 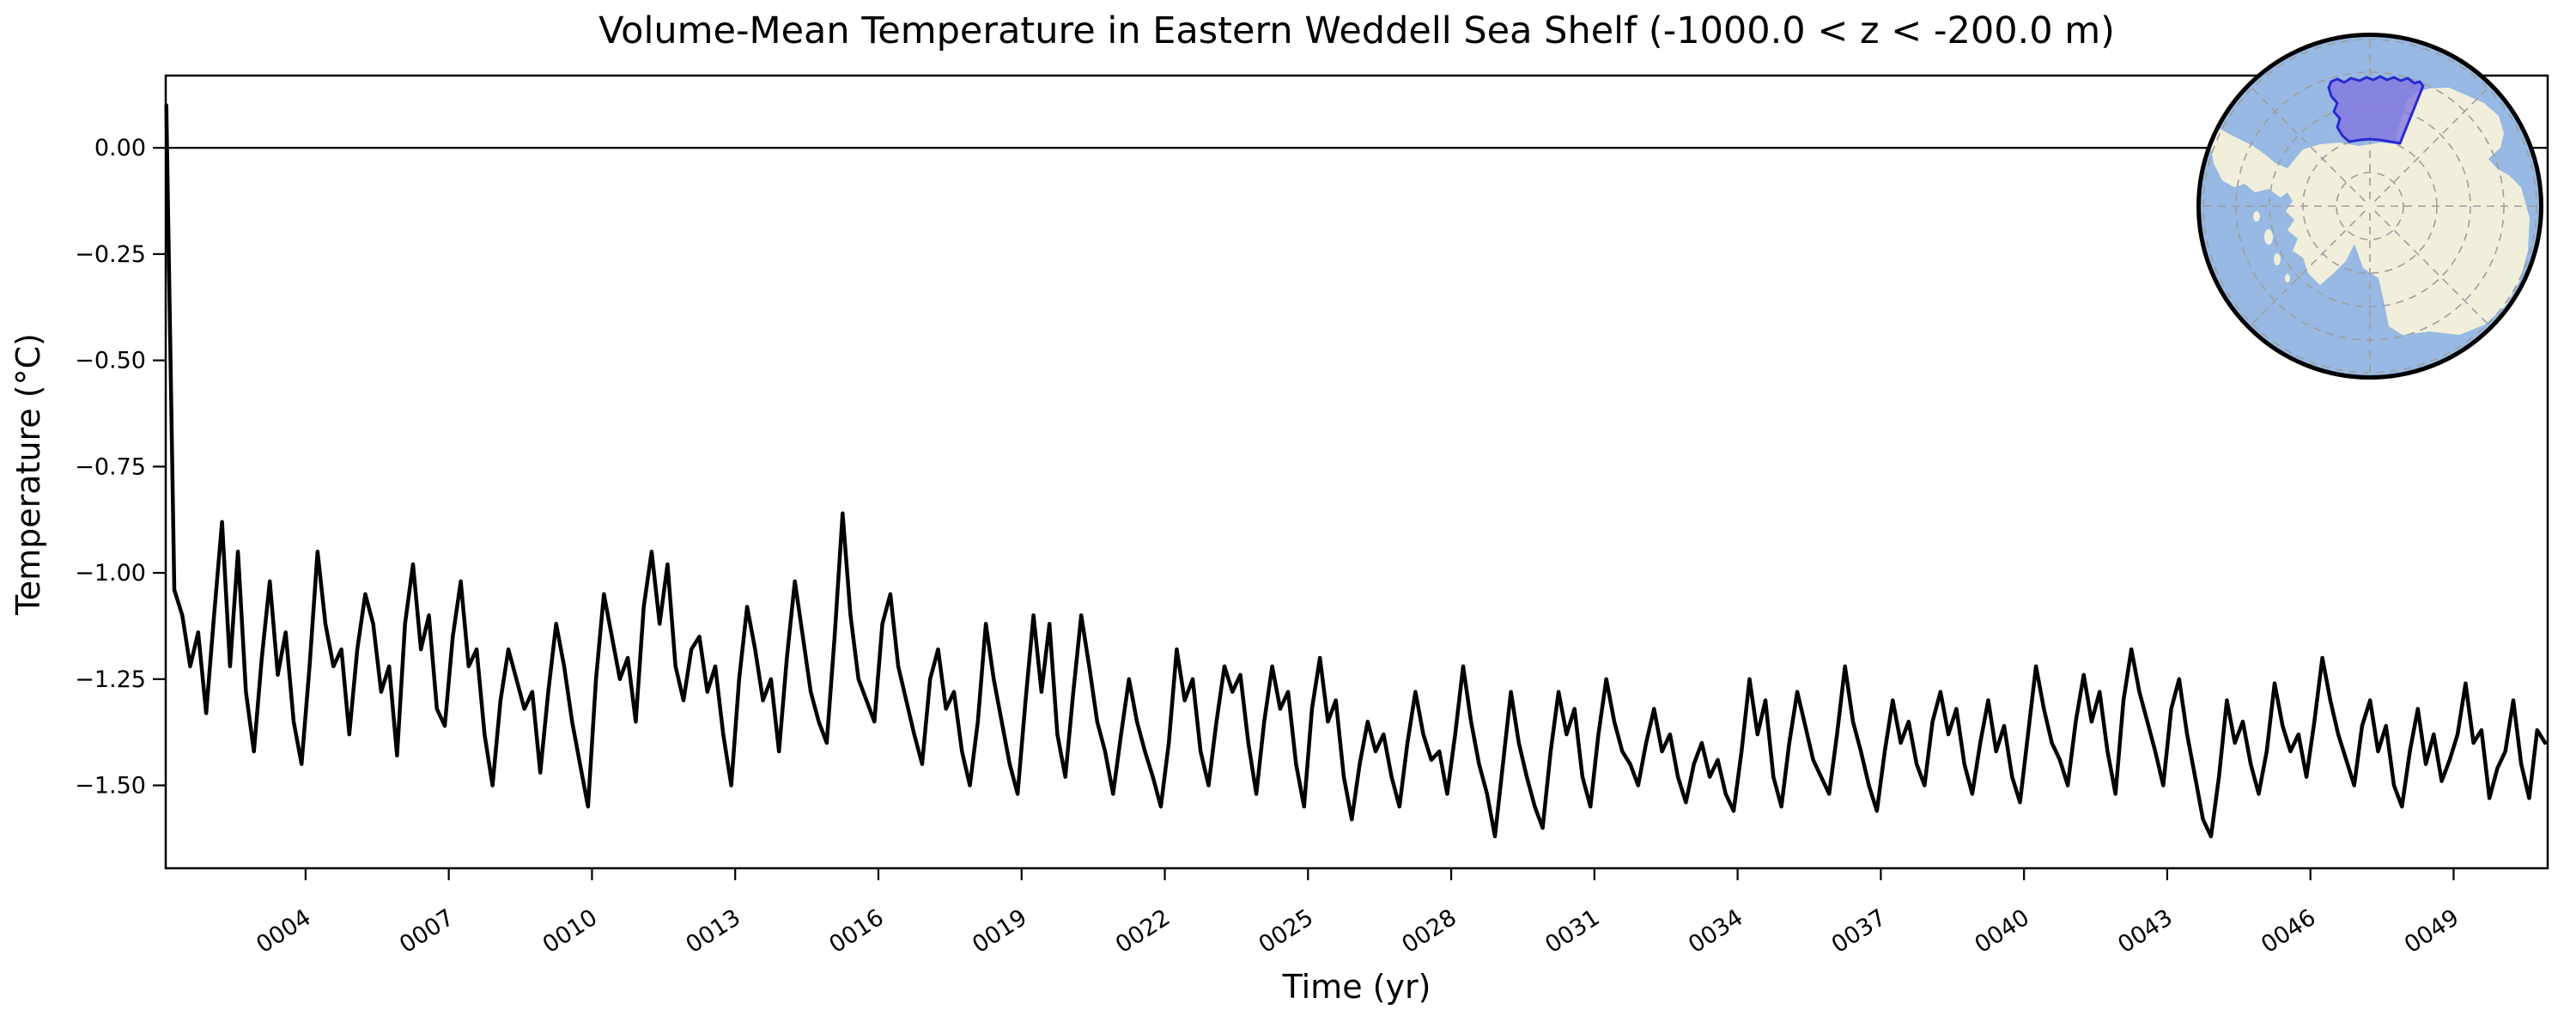 I want to click on x-tick-label: 0043, so click(x=2145, y=931).